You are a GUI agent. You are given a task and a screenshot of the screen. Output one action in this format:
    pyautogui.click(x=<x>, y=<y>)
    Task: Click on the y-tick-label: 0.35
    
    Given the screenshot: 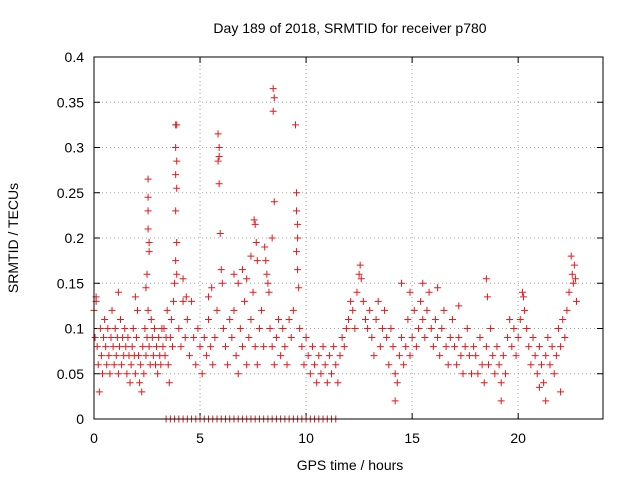 What is the action you would take?
    pyautogui.click(x=70, y=102)
    